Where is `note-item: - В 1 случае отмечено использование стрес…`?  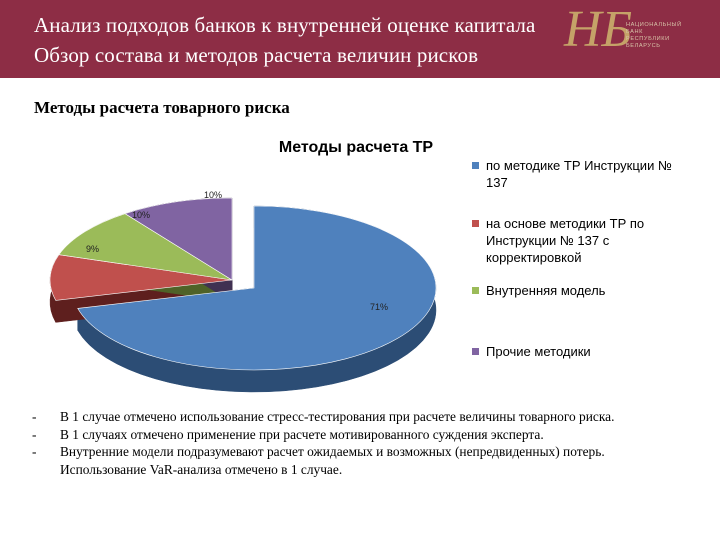
note-item: - В 1 случае отмечено использование стрес… is located at coordinates (362, 417).